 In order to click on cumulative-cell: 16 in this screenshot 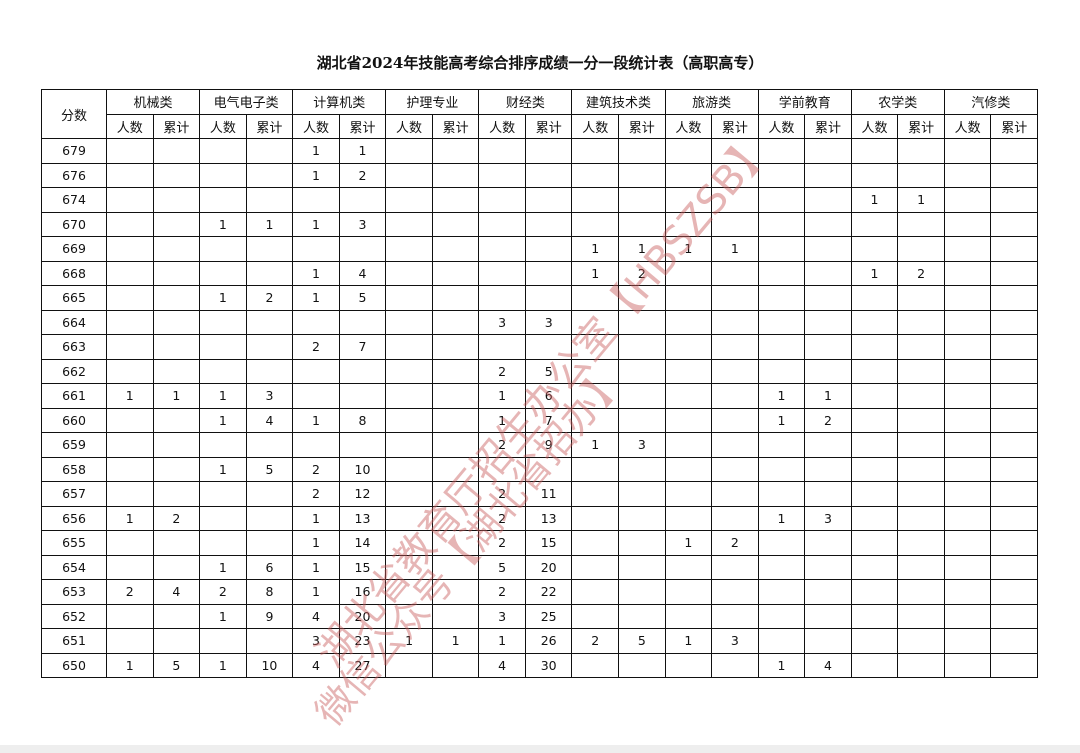, I will do `click(362, 592)`.